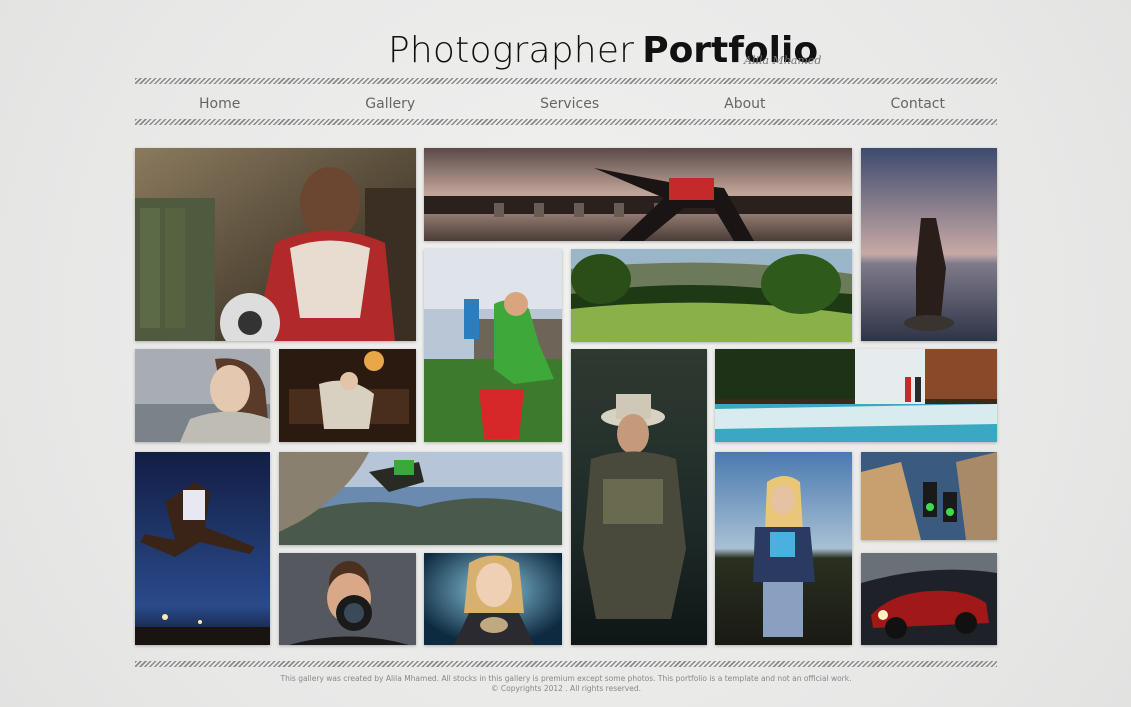 The height and width of the screenshot is (707, 1131). What do you see at coordinates (745, 104) in the screenshot?
I see `nav-about: About` at bounding box center [745, 104].